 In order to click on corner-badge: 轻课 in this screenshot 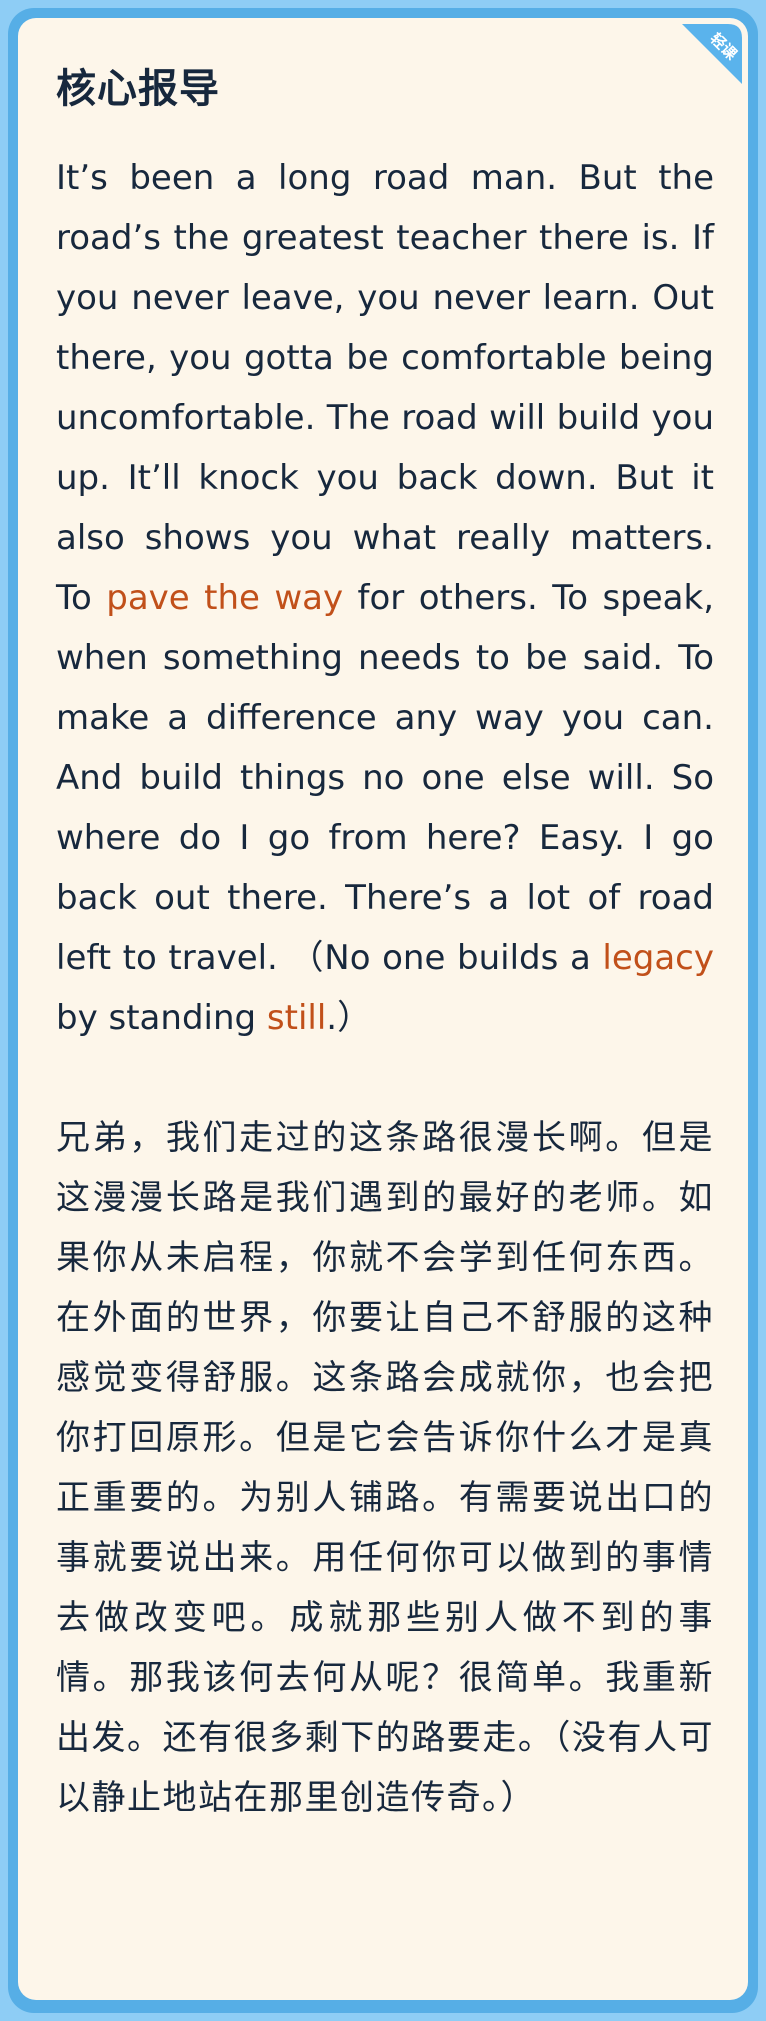, I will do `click(708, 58)`.